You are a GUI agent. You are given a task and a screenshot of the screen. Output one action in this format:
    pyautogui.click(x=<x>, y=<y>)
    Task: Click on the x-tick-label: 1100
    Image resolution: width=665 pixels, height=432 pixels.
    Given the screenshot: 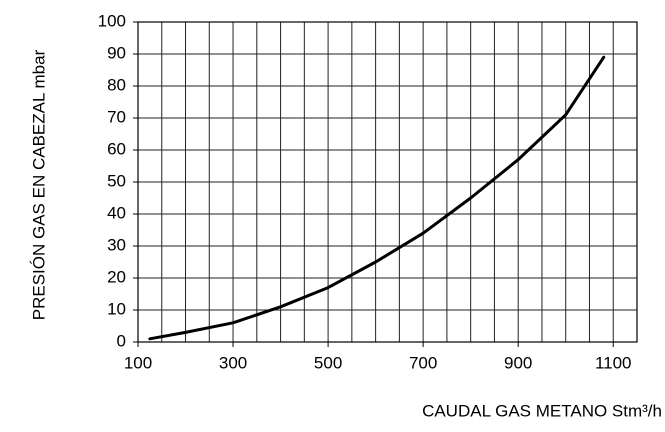 What is the action you would take?
    pyautogui.click(x=613, y=362)
    